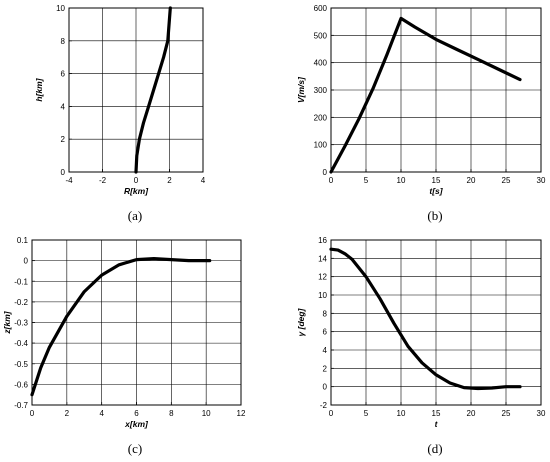  What do you see at coordinates (434, 215) in the screenshot?
I see `caption-b: (b)` at bounding box center [434, 215].